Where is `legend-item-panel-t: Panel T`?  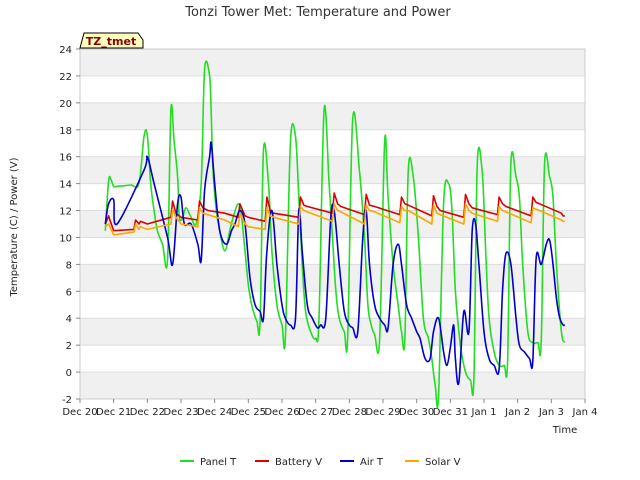 legend-item-panel-t: Panel T is located at coordinates (208, 462).